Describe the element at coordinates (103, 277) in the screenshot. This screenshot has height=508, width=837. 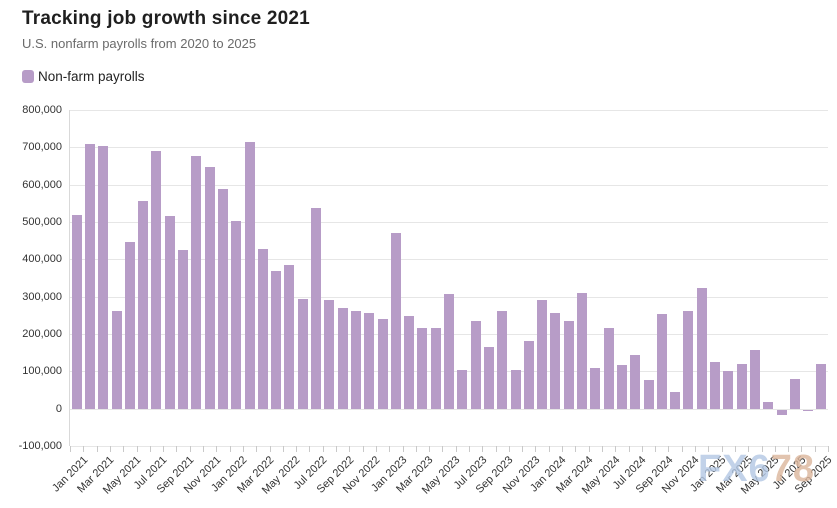
I see `bar-mar-2021` at that location.